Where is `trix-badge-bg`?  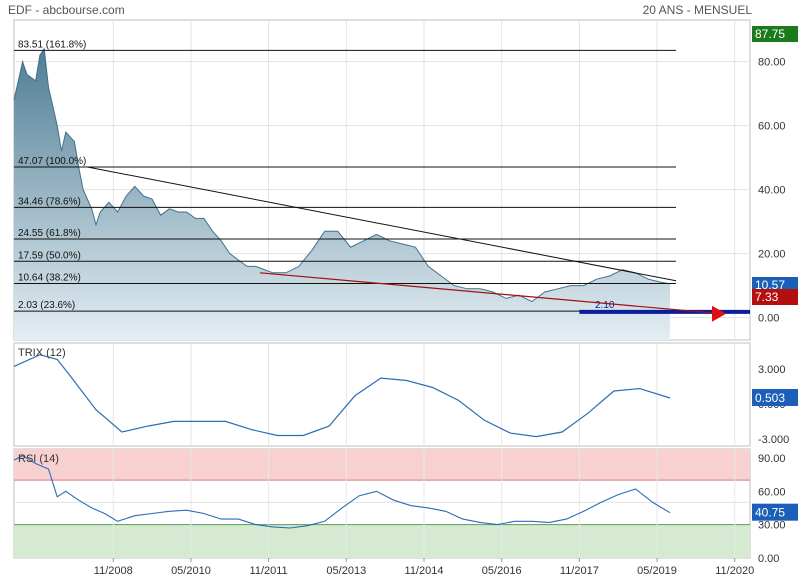
trix-badge-bg is located at coordinates (775, 397).